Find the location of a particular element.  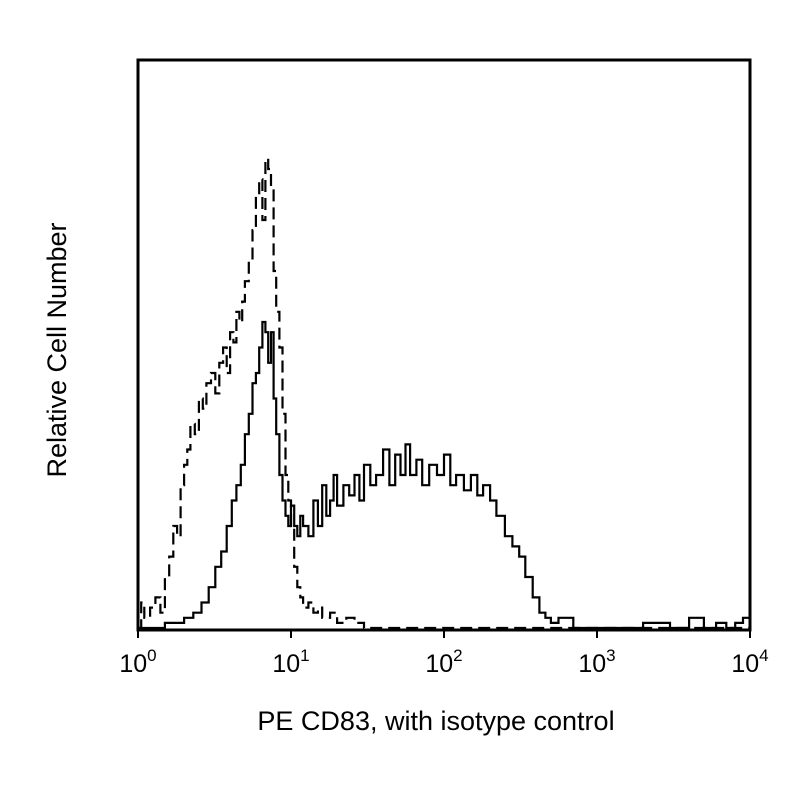

x-tick-exponent: 0 is located at coordinates (151, 655).